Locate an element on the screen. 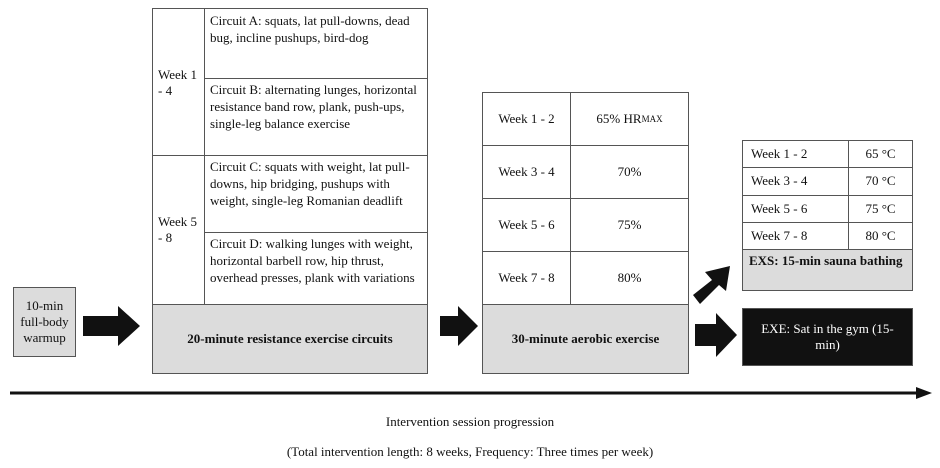 The image size is (940, 468). label: EXE: Sat in the gym (15-min) is located at coordinates (827, 336).